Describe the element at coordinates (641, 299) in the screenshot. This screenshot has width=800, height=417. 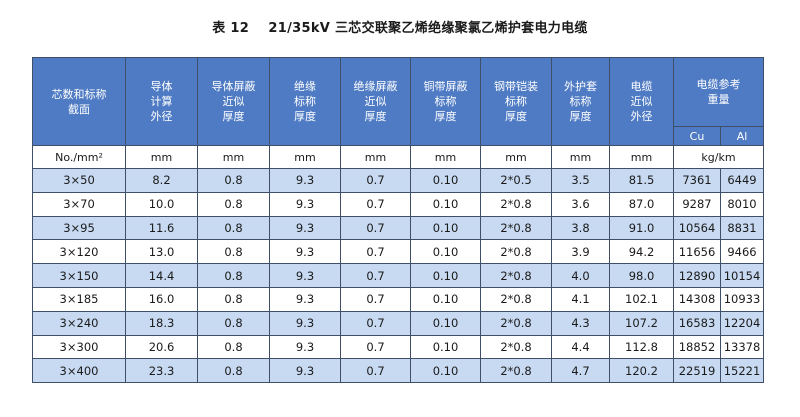
I see `table-cell: 102.1` at that location.